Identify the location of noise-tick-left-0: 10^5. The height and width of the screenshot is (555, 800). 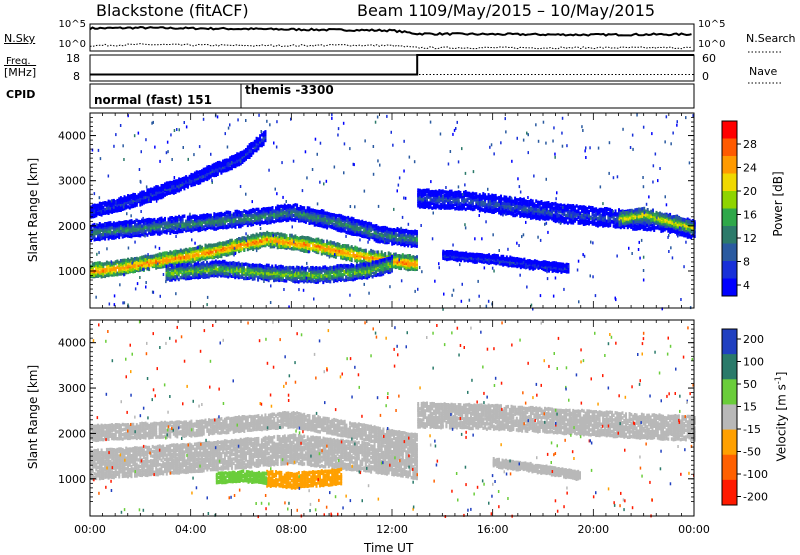
(72, 24).